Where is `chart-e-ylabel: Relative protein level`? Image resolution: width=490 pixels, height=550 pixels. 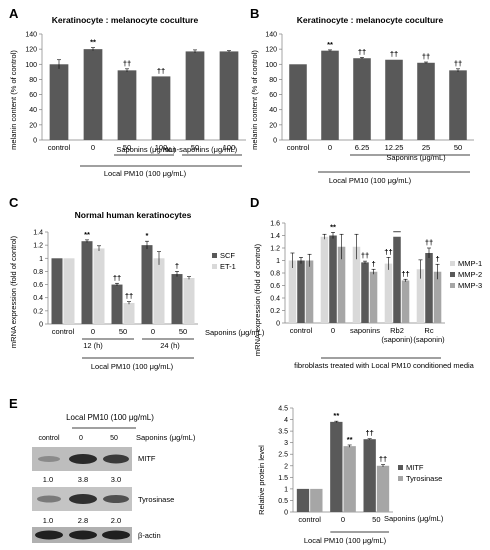 chart-e-ylabel: Relative protein level is located at coordinates (261, 480).